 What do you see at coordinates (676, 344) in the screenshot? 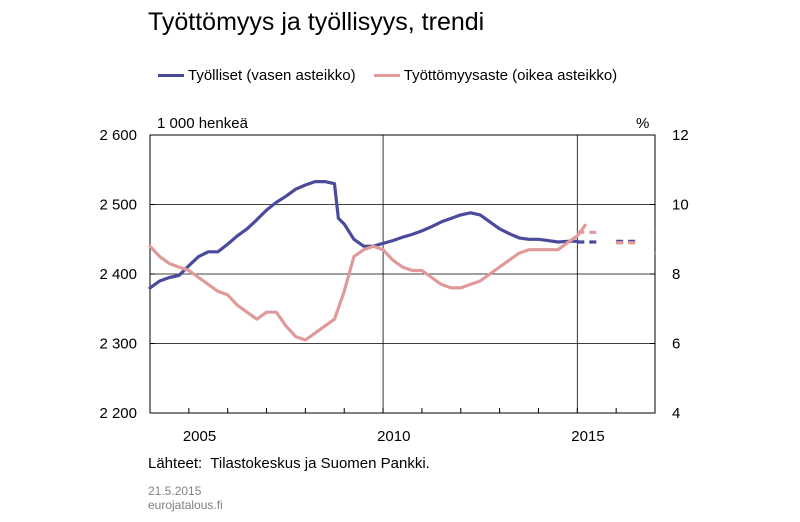
I see `y-right-tick-label: 6` at bounding box center [676, 344].